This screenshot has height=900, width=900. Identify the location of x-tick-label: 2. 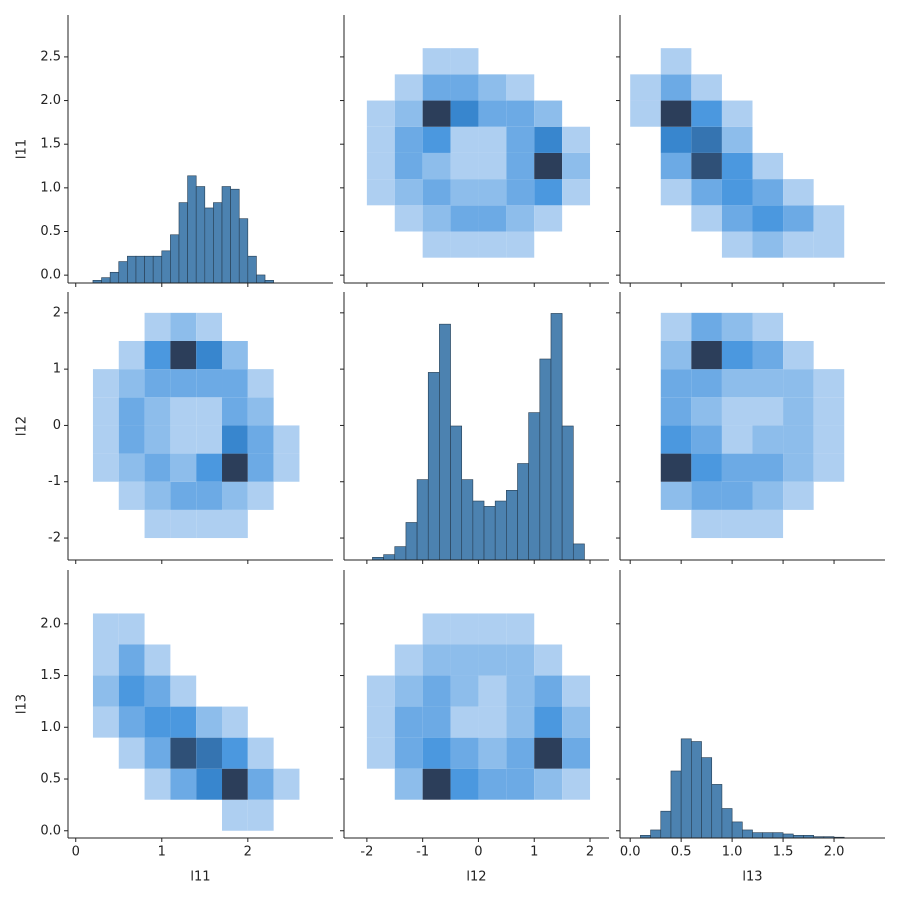
(248, 852).